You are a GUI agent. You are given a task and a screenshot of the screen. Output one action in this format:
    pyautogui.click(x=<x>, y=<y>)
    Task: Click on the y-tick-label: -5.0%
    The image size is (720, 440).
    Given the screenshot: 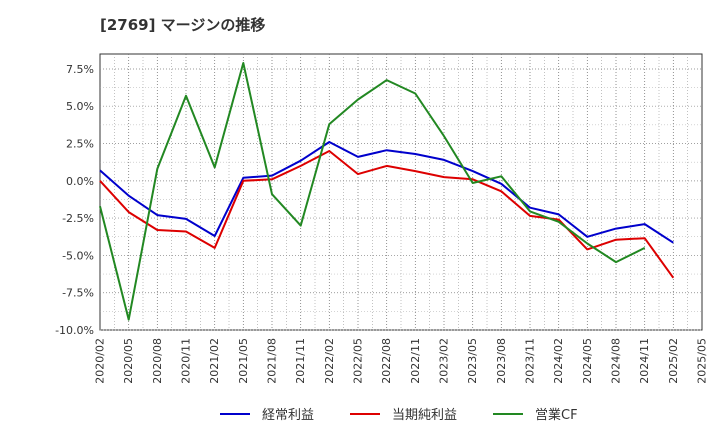 What is the action you would take?
    pyautogui.click(x=78, y=255)
    